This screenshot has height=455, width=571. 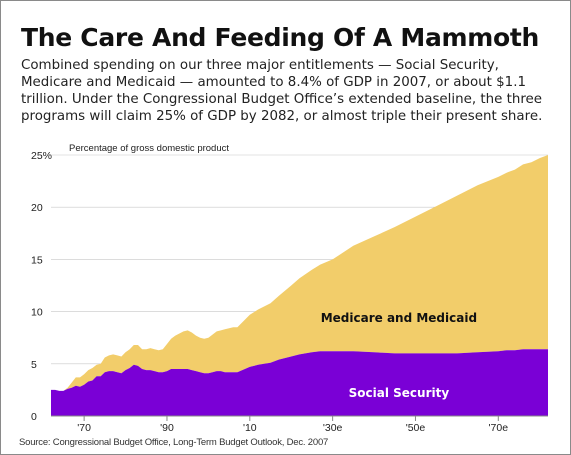 What do you see at coordinates (41, 156) in the screenshot?
I see `y-tick-label: 25%` at bounding box center [41, 156].